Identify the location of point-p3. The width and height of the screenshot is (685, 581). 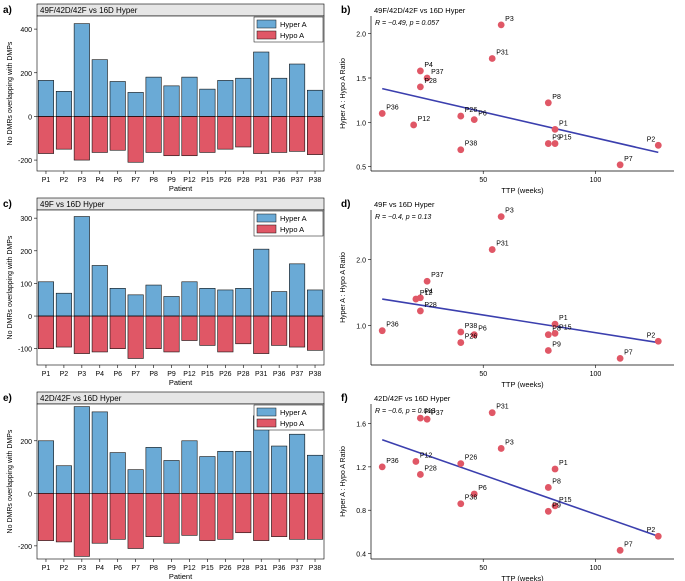
(501, 25).